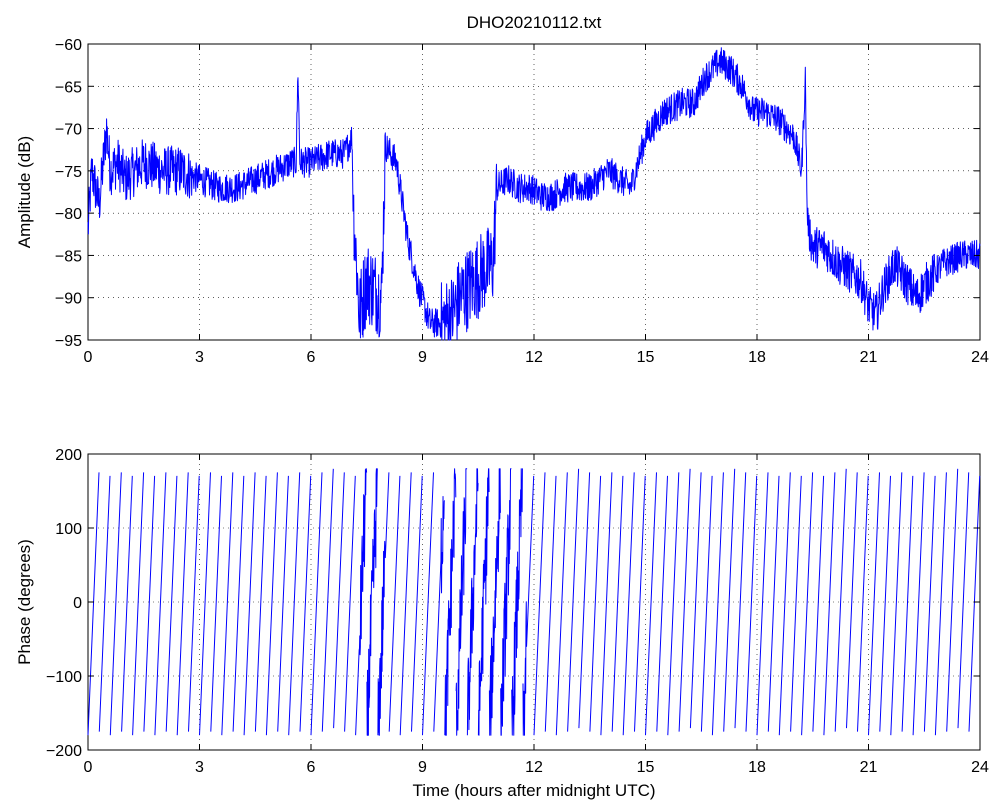  I want to click on y-tick-label: −80, so click(68, 214).